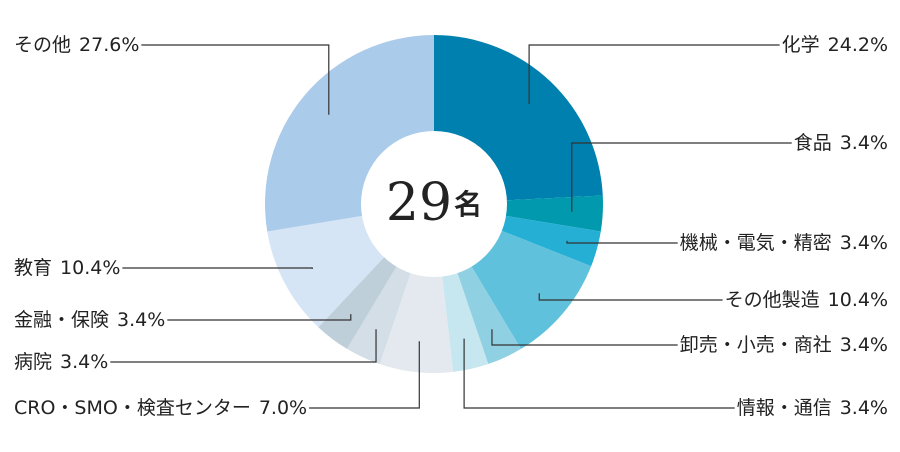  Describe the element at coordinates (772, 300) in the screenshot. I see `category-name: その他製造` at that location.